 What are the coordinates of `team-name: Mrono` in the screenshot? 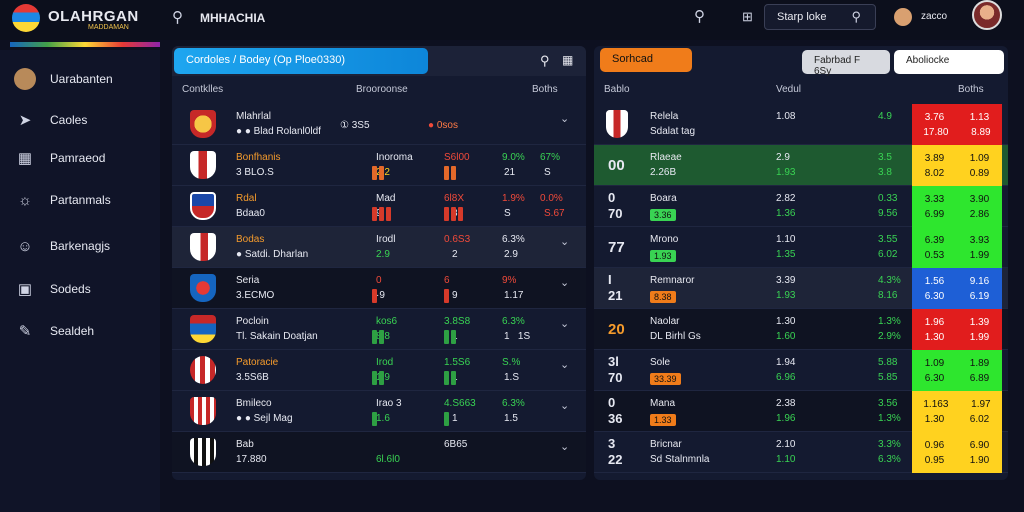 It's located at (664, 239).